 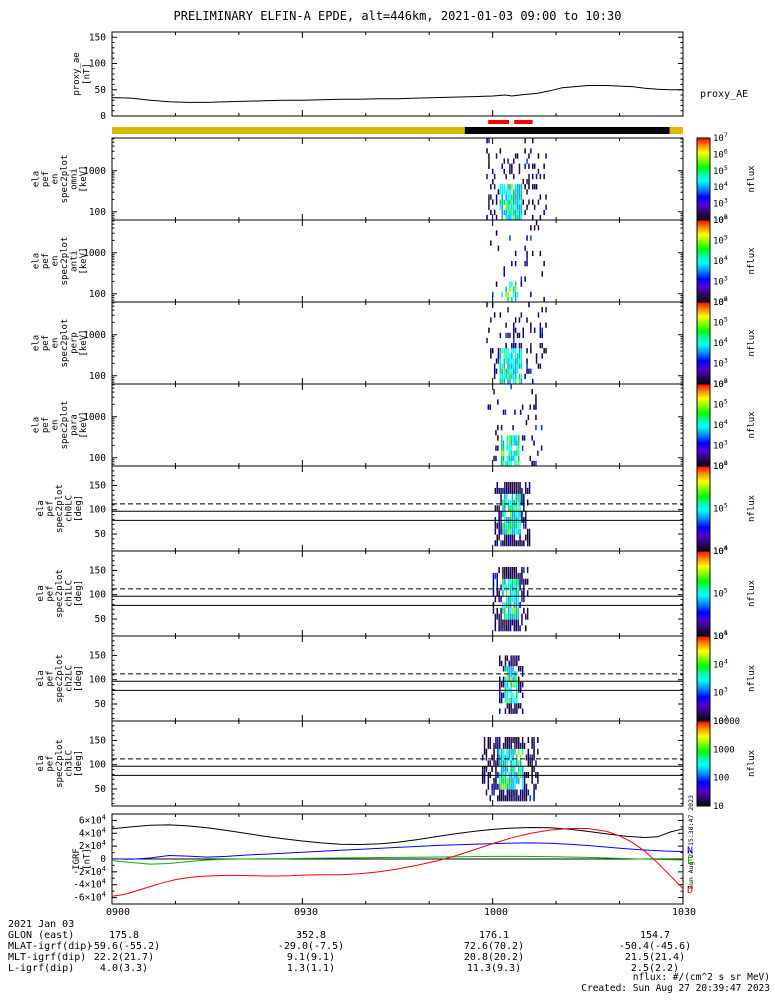 I want to click on x-tick-label: 1030, so click(x=684, y=912).